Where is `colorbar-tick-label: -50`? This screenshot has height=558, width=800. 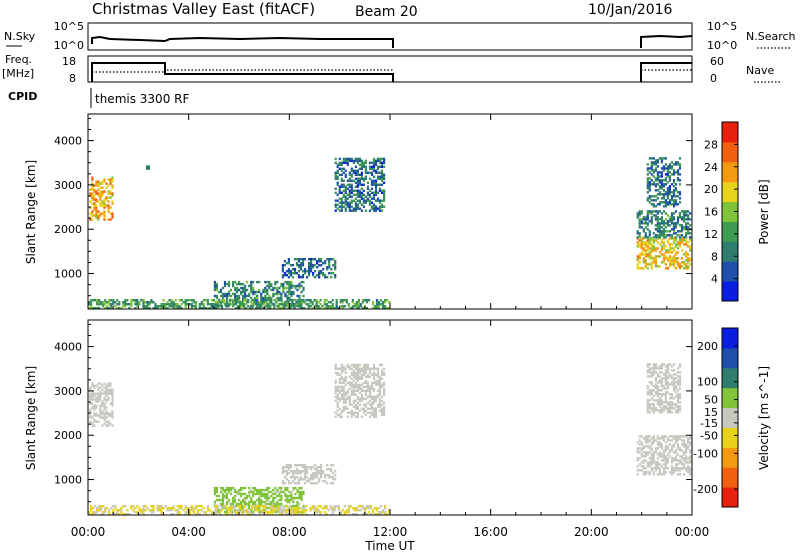
colorbar-tick-label: -50 is located at coordinates (709, 435).